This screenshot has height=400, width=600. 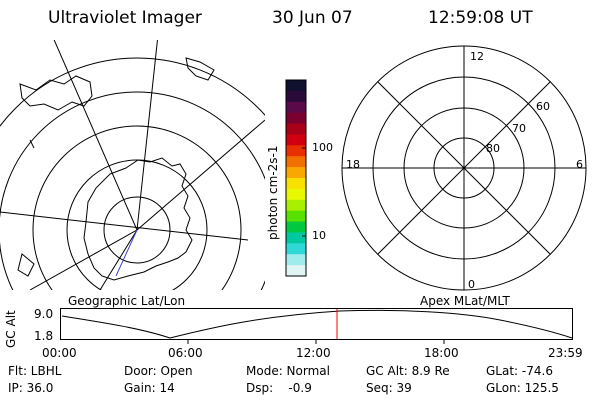 What do you see at coordinates (543, 106) in the screenshot?
I see `mlat-label: 60` at bounding box center [543, 106].